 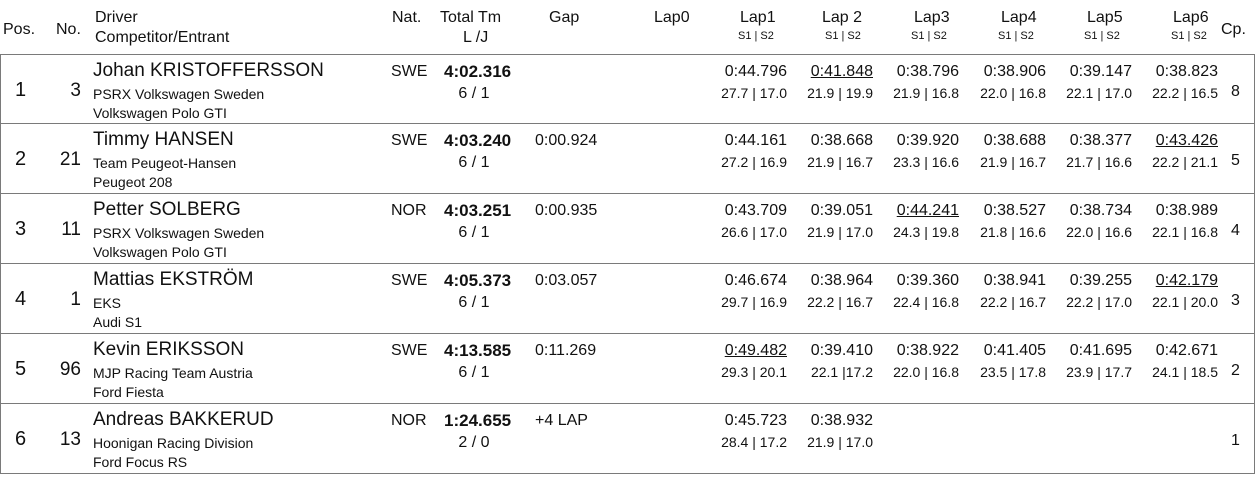 I want to click on lap6-time: 0:38.823, so click(x=1186, y=71).